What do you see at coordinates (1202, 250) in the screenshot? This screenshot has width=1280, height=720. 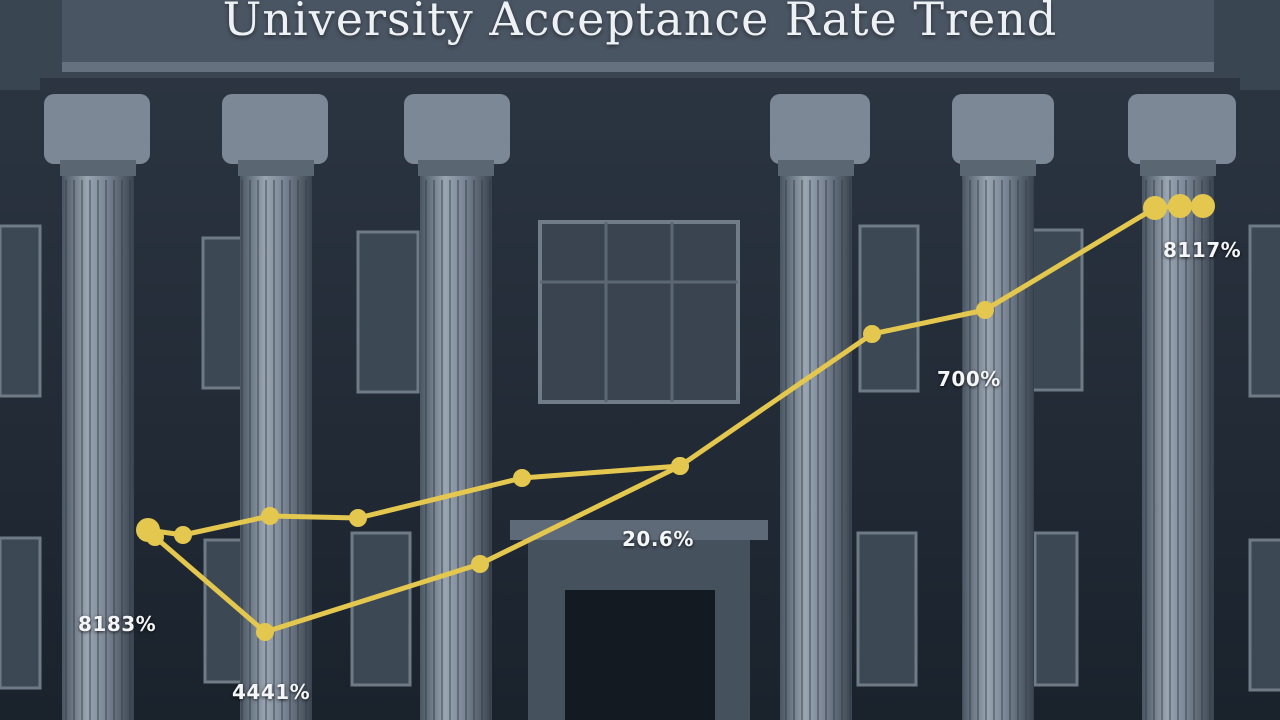 I see `data-label: 8117%` at bounding box center [1202, 250].